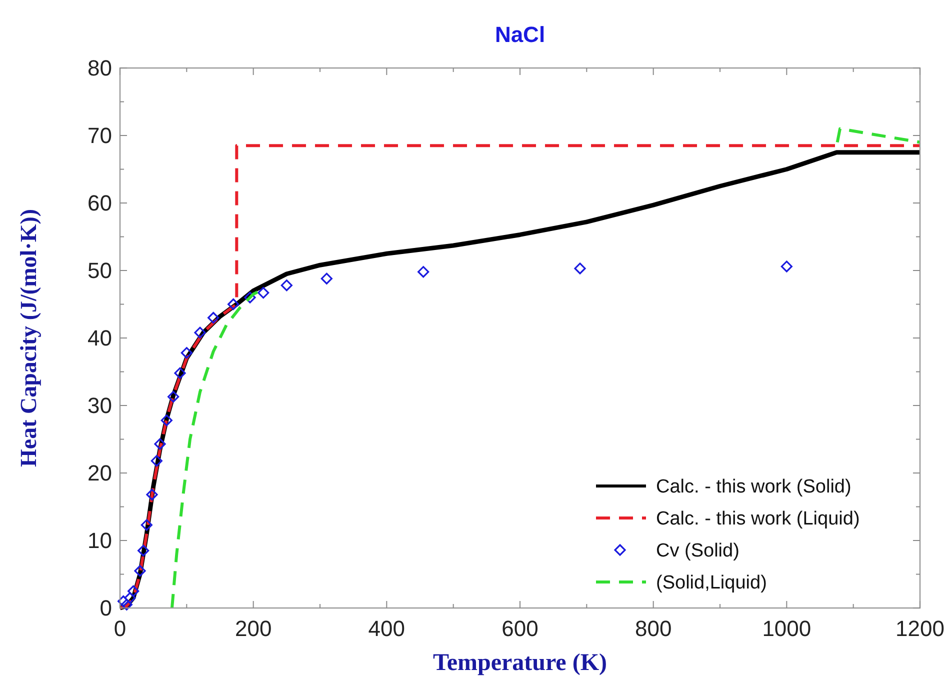 The width and height of the screenshot is (950, 689). What do you see at coordinates (100, 203) in the screenshot?
I see `y-tick-label: 60` at bounding box center [100, 203].